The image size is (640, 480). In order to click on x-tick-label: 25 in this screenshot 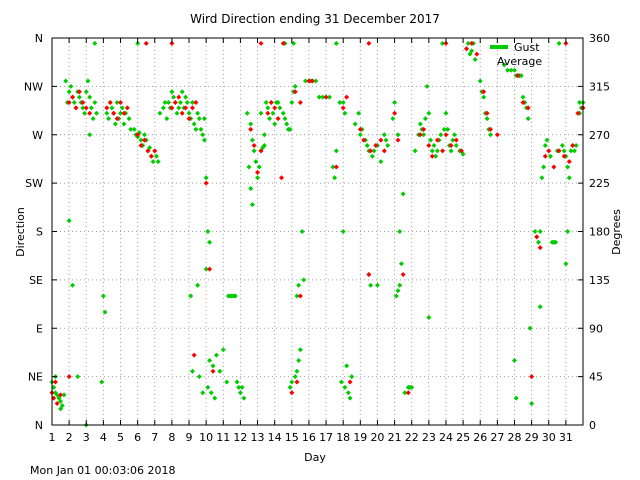, I will do `click(463, 437)`.